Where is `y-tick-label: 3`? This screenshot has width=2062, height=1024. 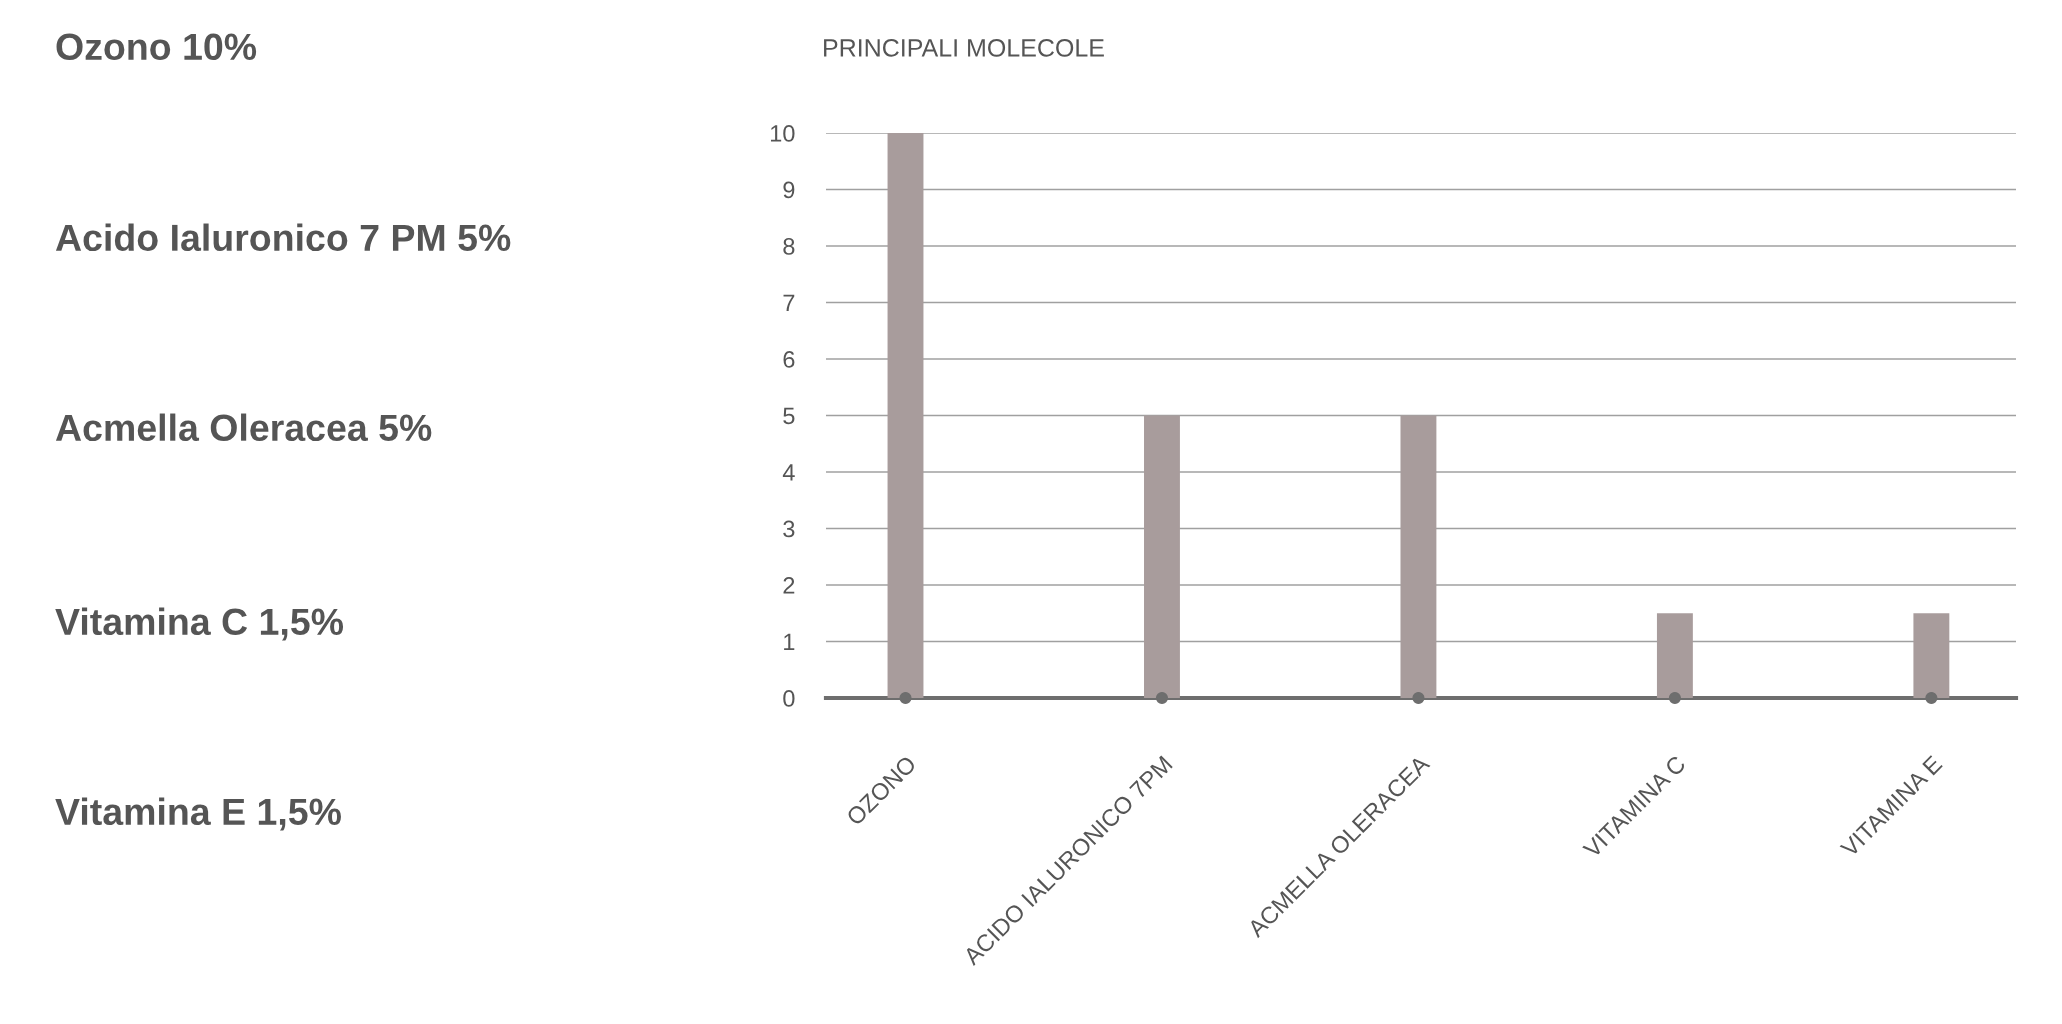 y-tick-label: 3 is located at coordinates (789, 529).